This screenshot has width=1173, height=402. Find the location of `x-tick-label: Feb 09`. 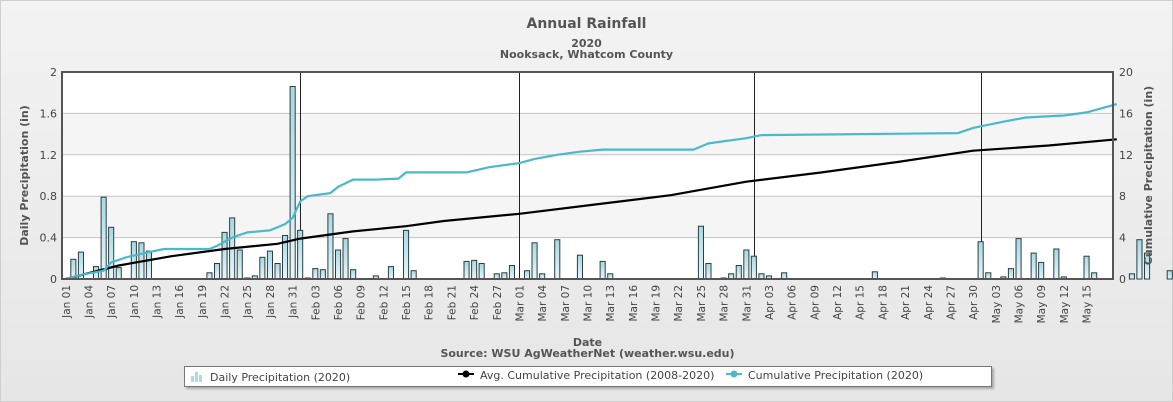

x-tick-label: Feb 09 is located at coordinates (362, 302).